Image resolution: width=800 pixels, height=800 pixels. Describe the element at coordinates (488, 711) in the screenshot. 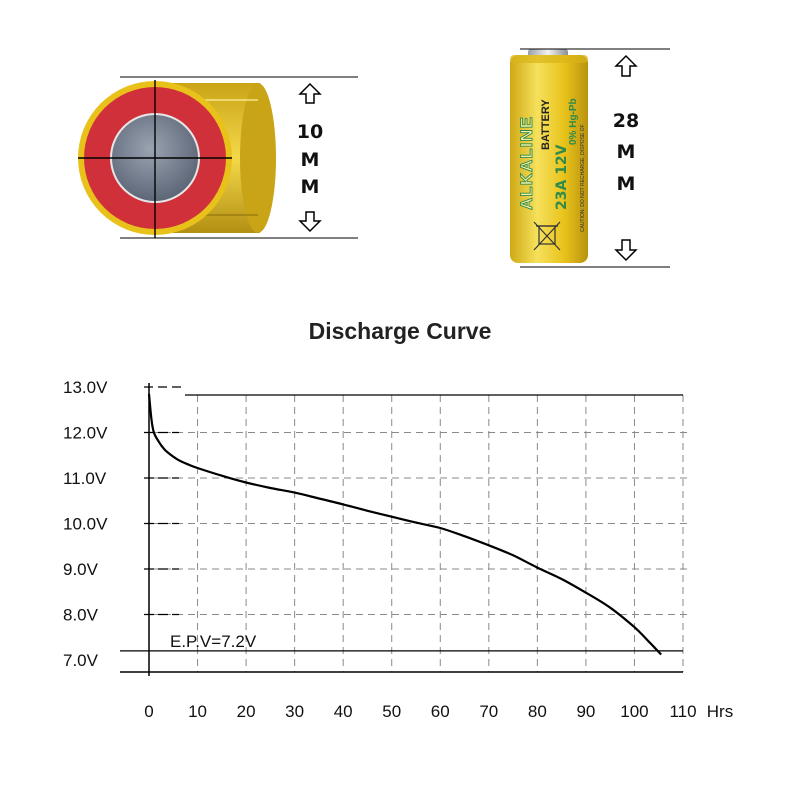

I see `x-tick-label: 70` at that location.